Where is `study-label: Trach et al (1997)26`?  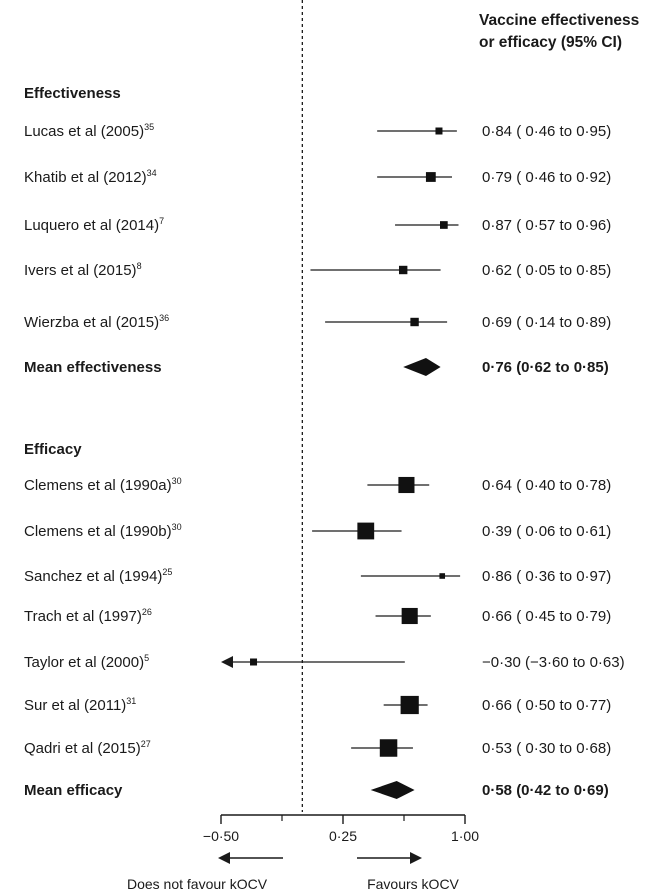
study-label: Trach et al (1997)26 is located at coordinates (88, 616).